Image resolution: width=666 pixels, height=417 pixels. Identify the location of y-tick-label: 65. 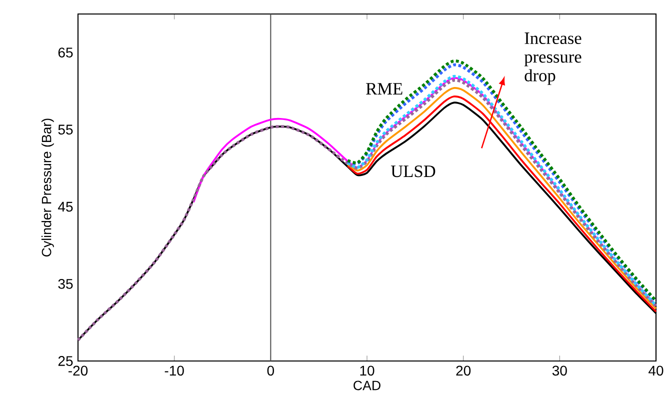
(65, 53).